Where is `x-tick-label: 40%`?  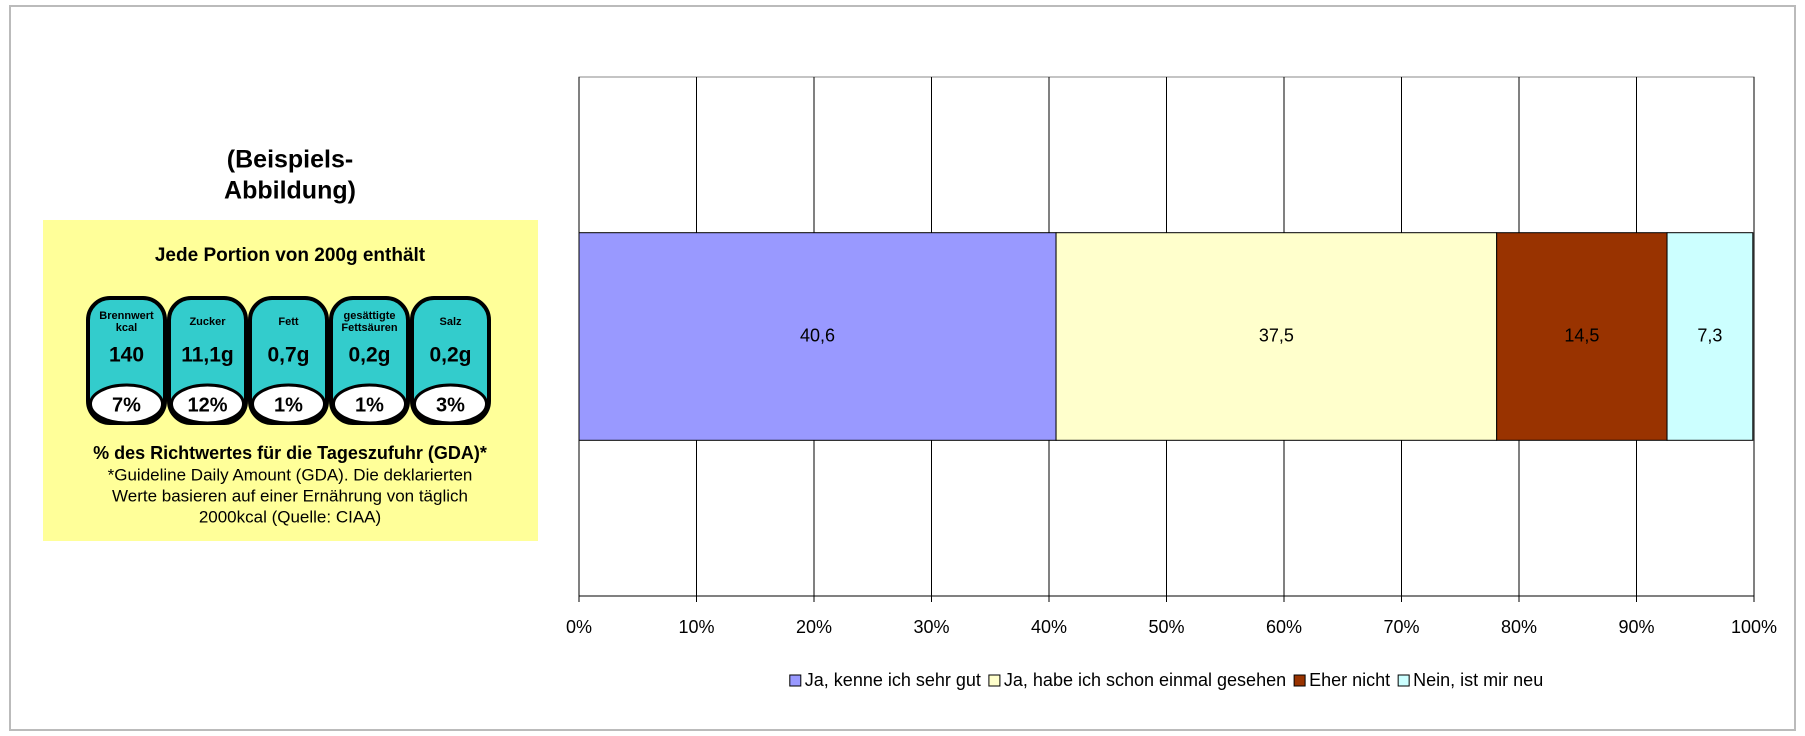
x-tick-label: 40% is located at coordinates (1049, 627).